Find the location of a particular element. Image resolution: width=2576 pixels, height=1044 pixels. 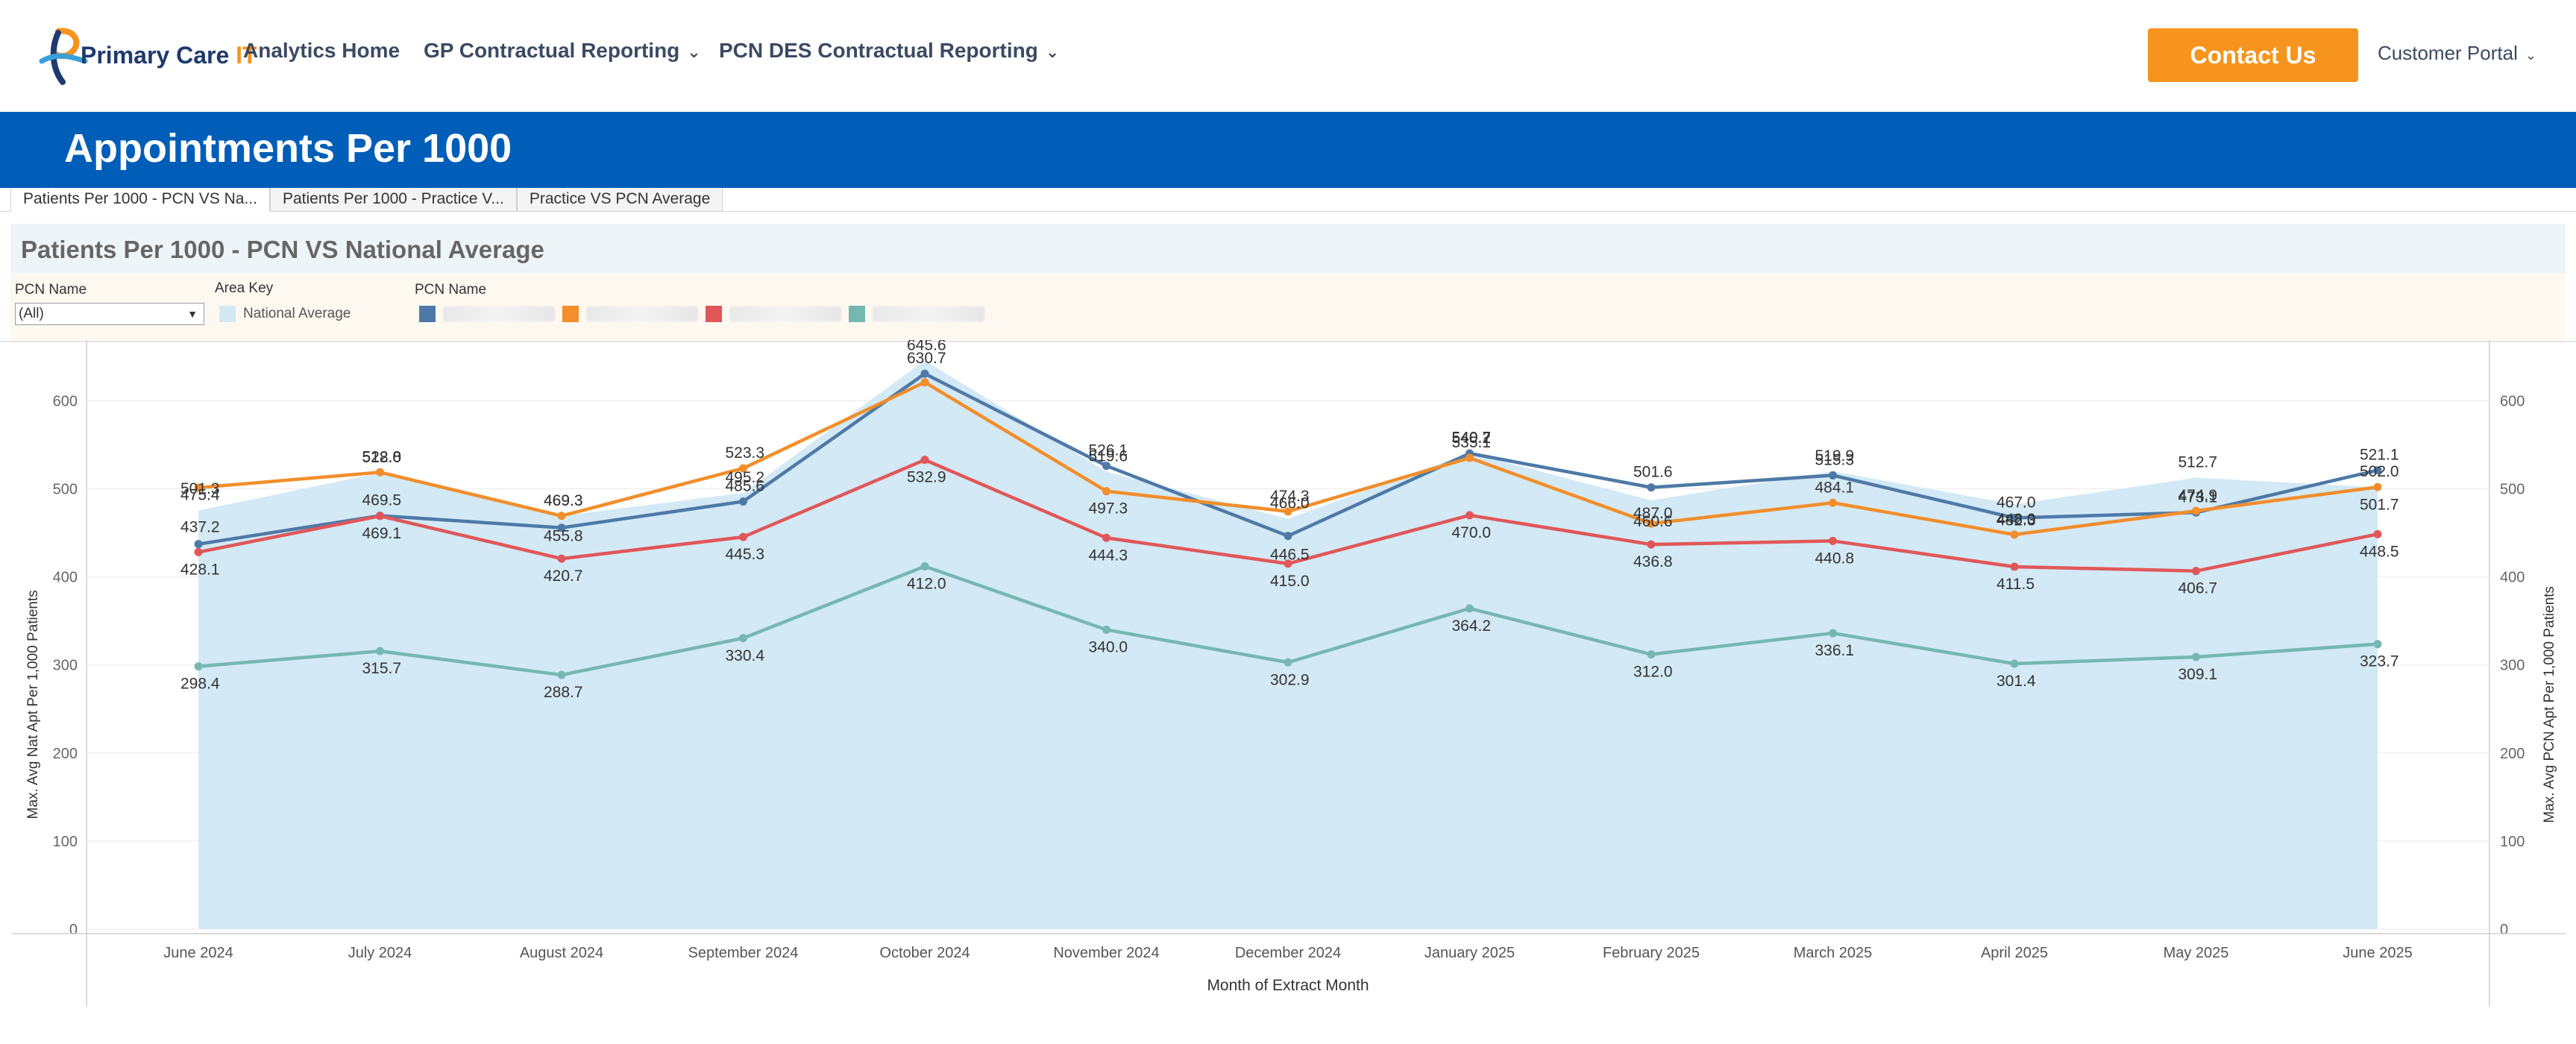

nav-gp-label: GP Contractual Reporting is located at coordinates (552, 50).